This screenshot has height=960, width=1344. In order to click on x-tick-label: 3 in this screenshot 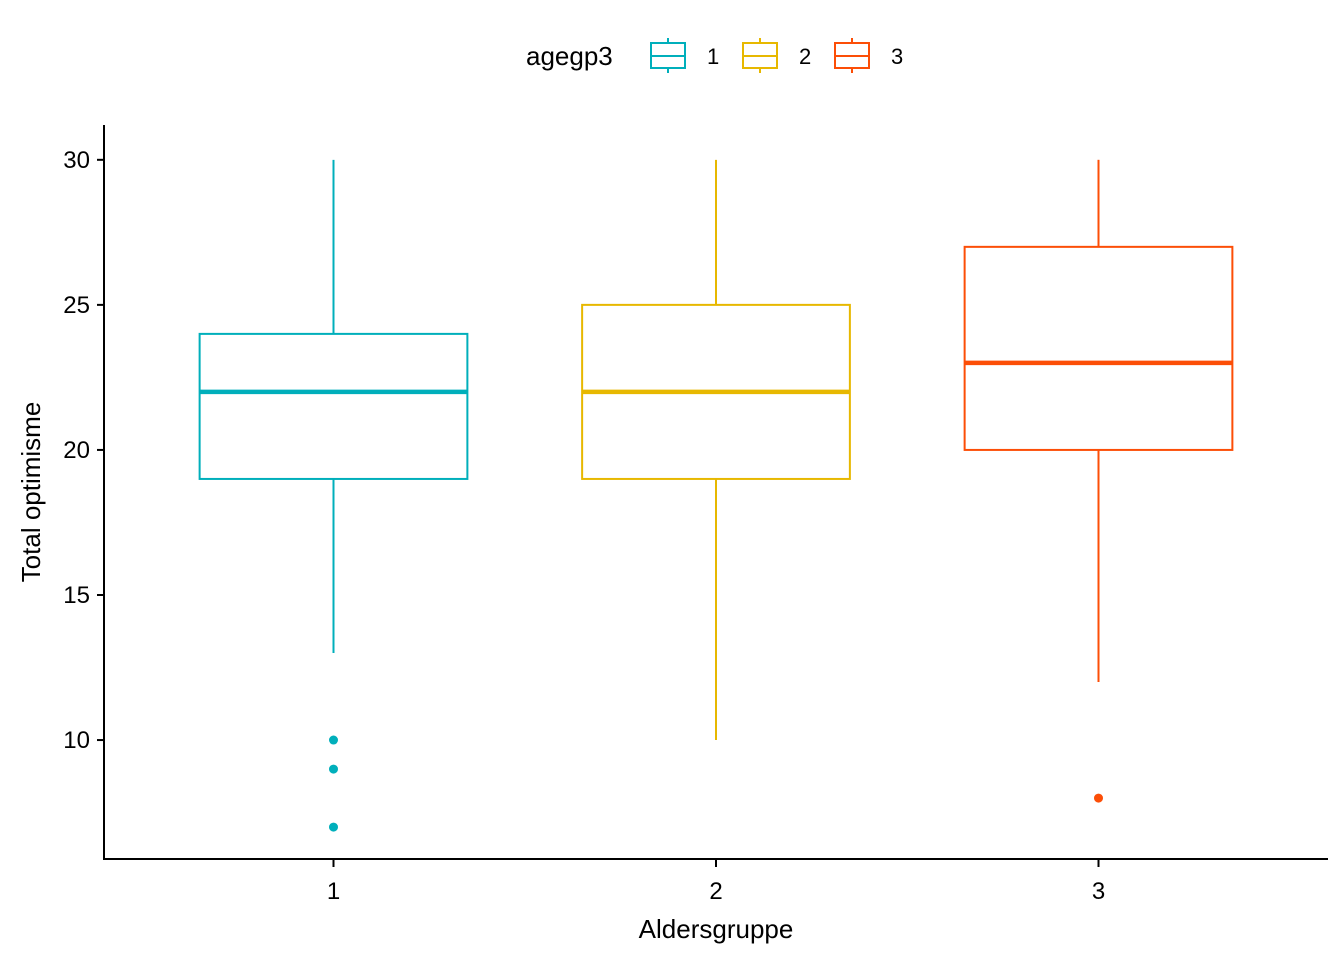, I will do `click(1098, 891)`.